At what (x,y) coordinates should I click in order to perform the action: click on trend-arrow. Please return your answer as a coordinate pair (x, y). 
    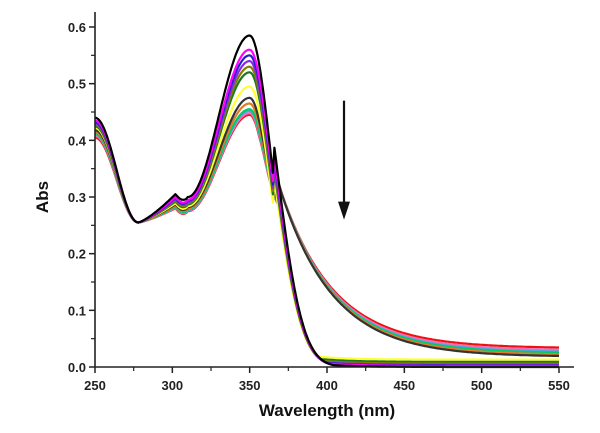
    Looking at the image, I should click on (344, 160).